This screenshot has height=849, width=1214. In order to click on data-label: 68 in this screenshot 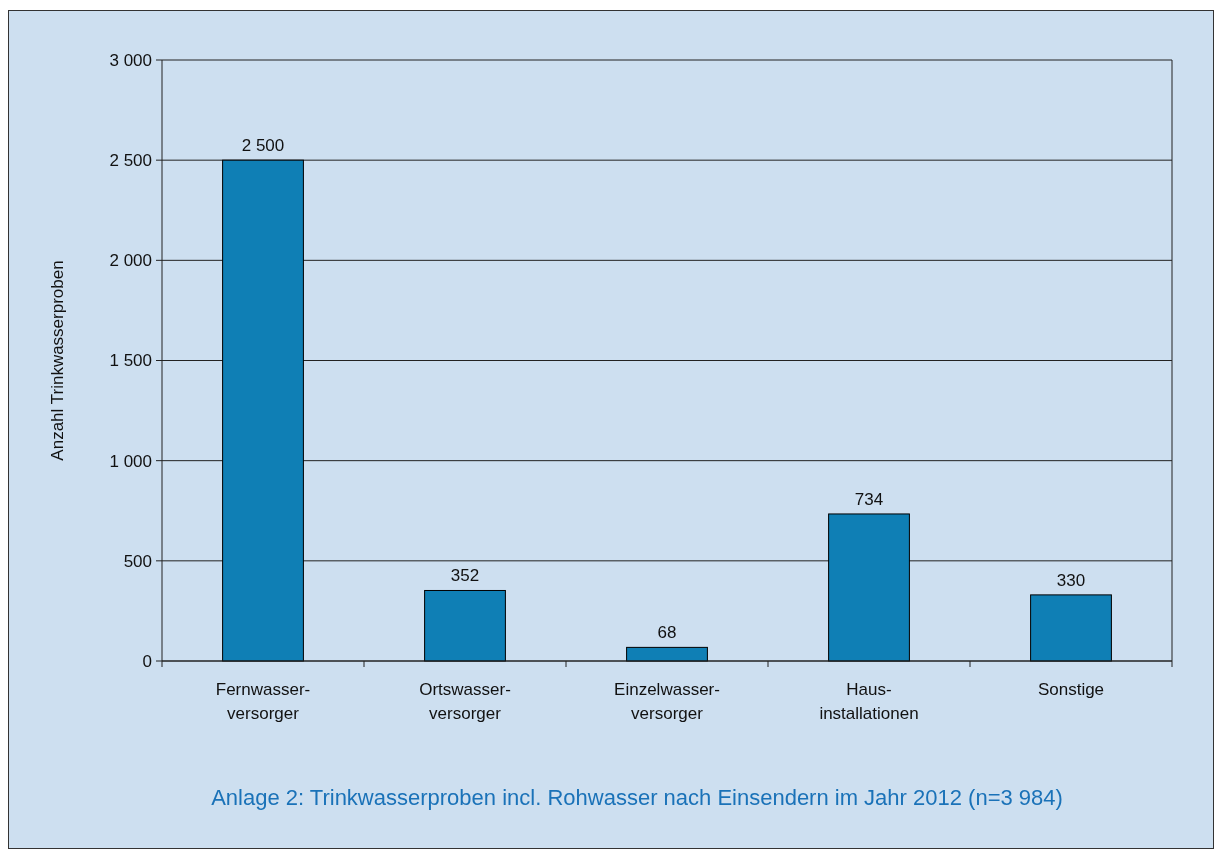, I will do `click(667, 633)`.